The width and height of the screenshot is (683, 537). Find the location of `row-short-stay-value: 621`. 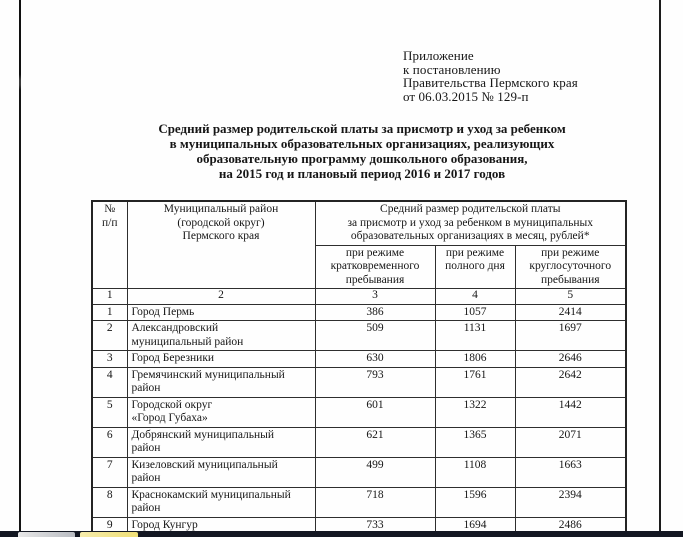

row-short-stay-value: 621 is located at coordinates (375, 442).